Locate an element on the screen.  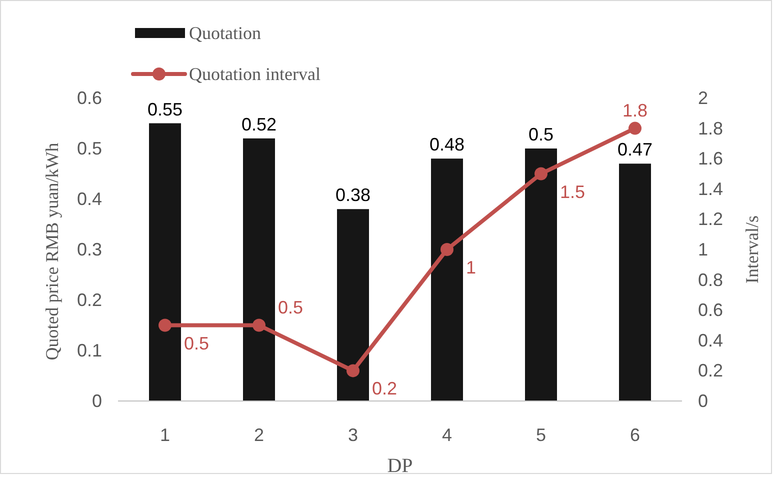
y2-tick-label: 0 is located at coordinates (703, 401).